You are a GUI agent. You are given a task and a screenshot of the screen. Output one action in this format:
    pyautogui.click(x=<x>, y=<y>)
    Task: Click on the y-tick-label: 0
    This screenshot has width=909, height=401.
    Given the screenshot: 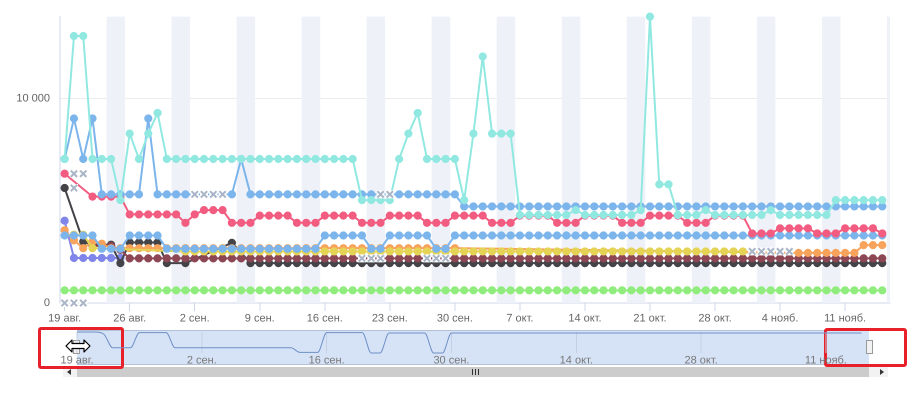 What is the action you would take?
    pyautogui.click(x=47, y=303)
    